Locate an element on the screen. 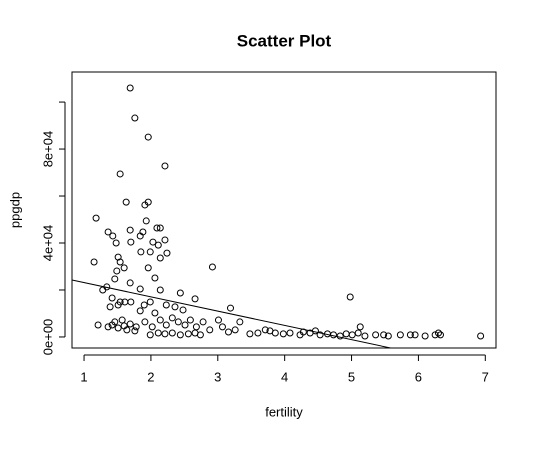 This screenshot has height=450, width=536. chart-title: Scatter Plot is located at coordinates (284, 40).